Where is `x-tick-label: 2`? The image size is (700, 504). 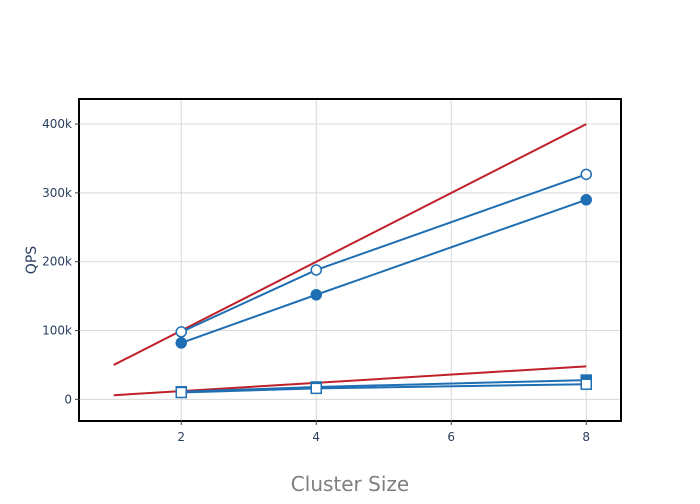
x-tick-label: 2 is located at coordinates (181, 437).